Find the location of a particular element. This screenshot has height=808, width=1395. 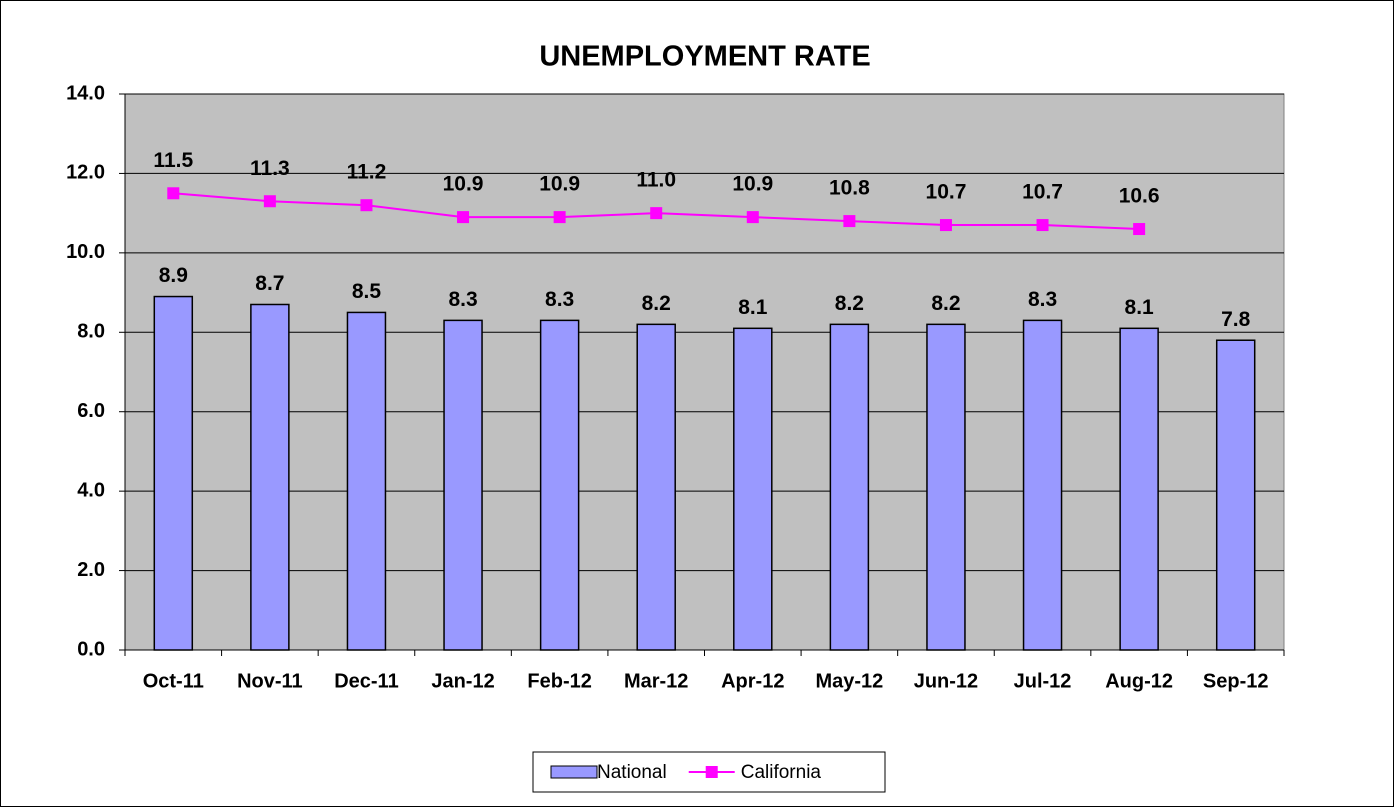

data-label: 11.2 is located at coordinates (367, 172).